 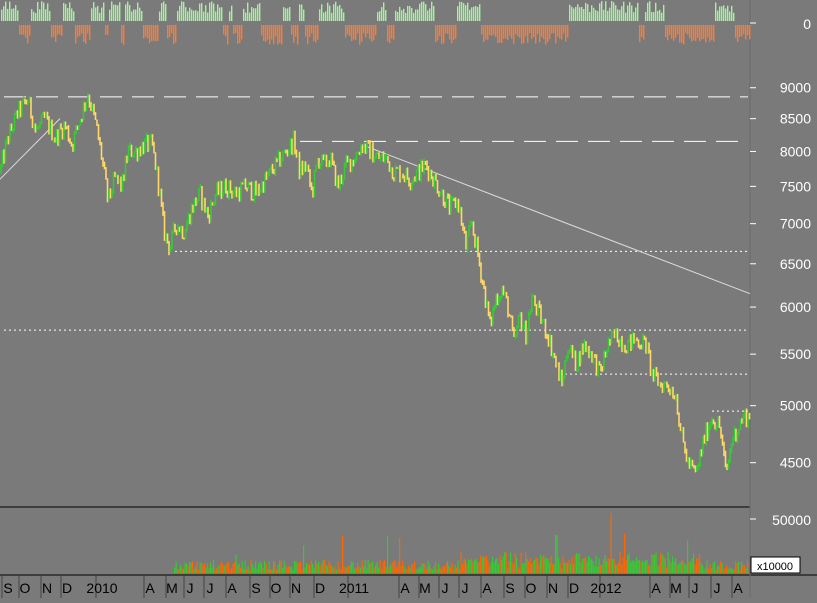 What do you see at coordinates (807, 24) in the screenshot?
I see `indicator-zero-label: 0` at bounding box center [807, 24].